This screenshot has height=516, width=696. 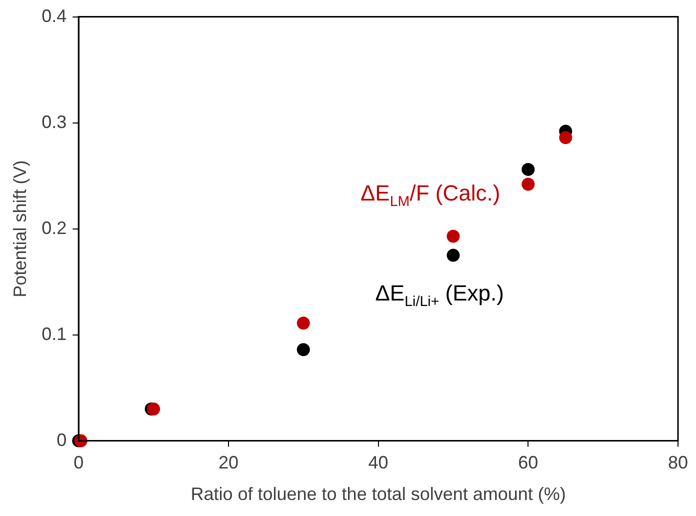 I want to click on x-axis-title: Ratio of toluene to the total solvent amount (%), so click(x=378, y=494).